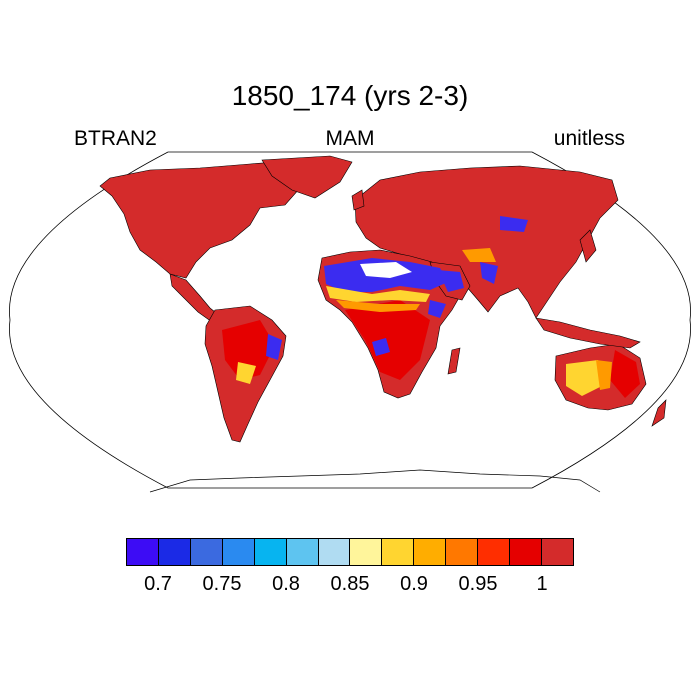 The height and width of the screenshot is (700, 700). I want to click on australia-deep, so click(625, 374).